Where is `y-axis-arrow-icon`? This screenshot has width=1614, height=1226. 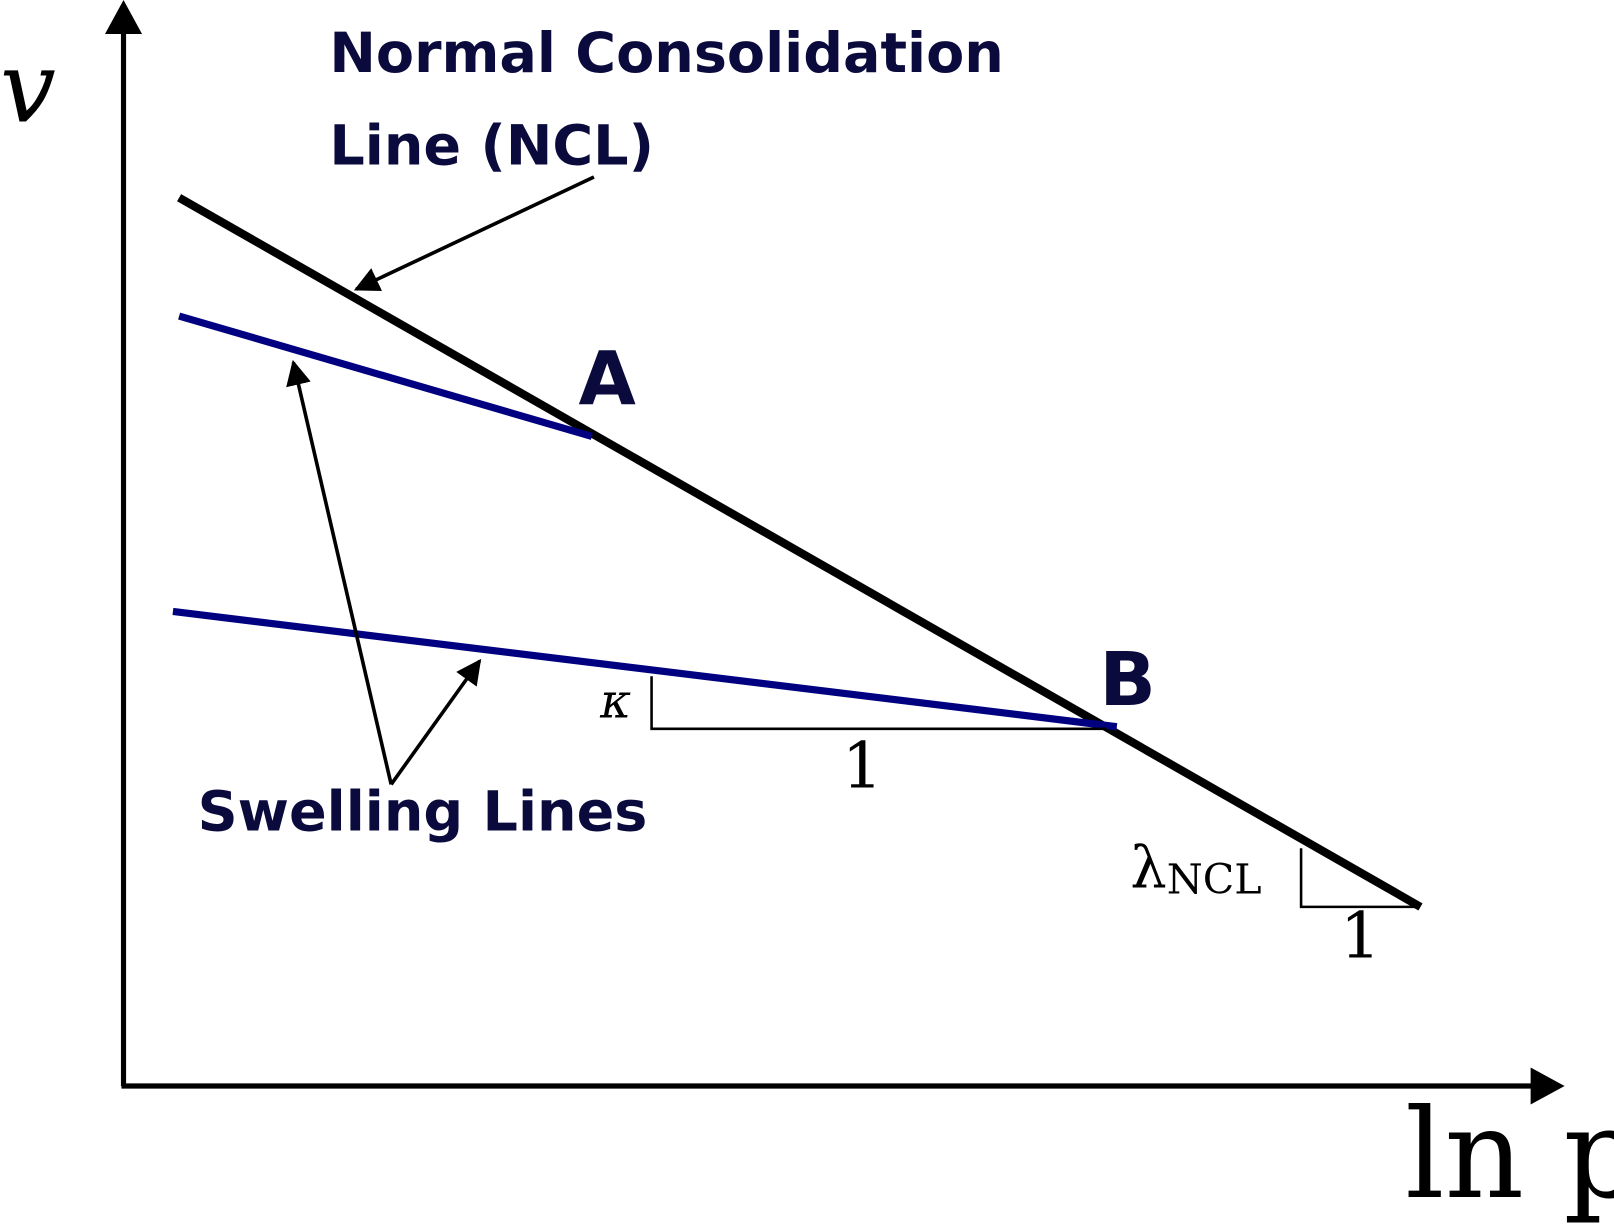
y-axis-arrow-icon is located at coordinates (123, 17).